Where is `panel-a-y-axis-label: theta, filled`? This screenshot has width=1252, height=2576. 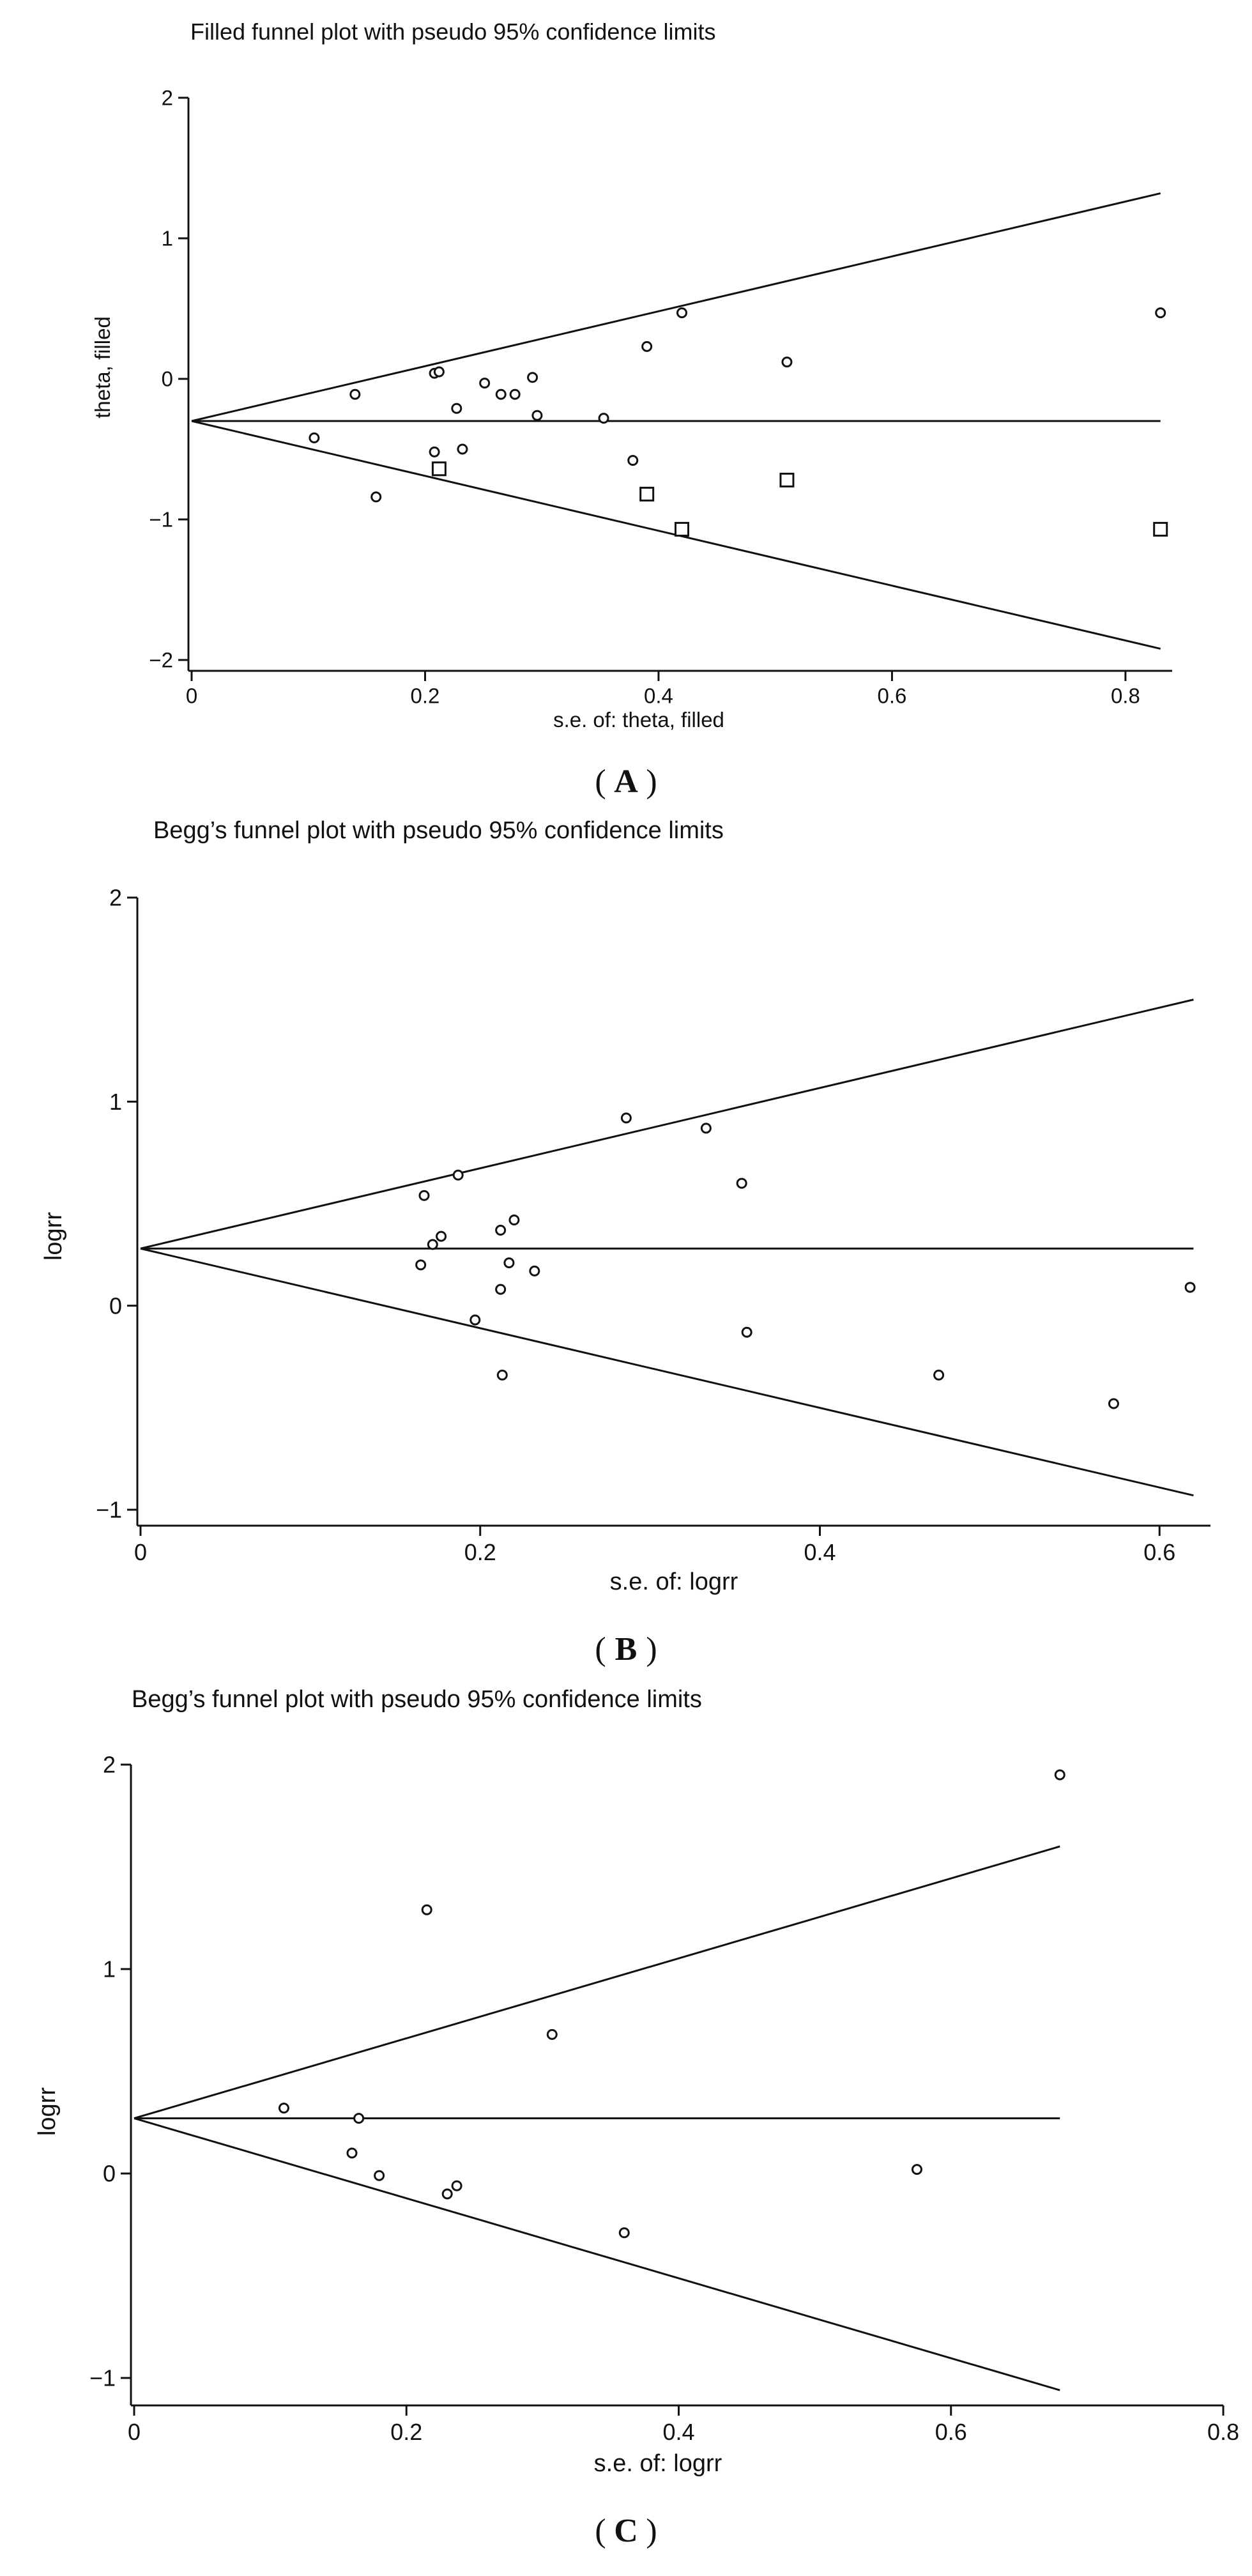
panel-a-y-axis-label: theta, filled is located at coordinates (102, 367).